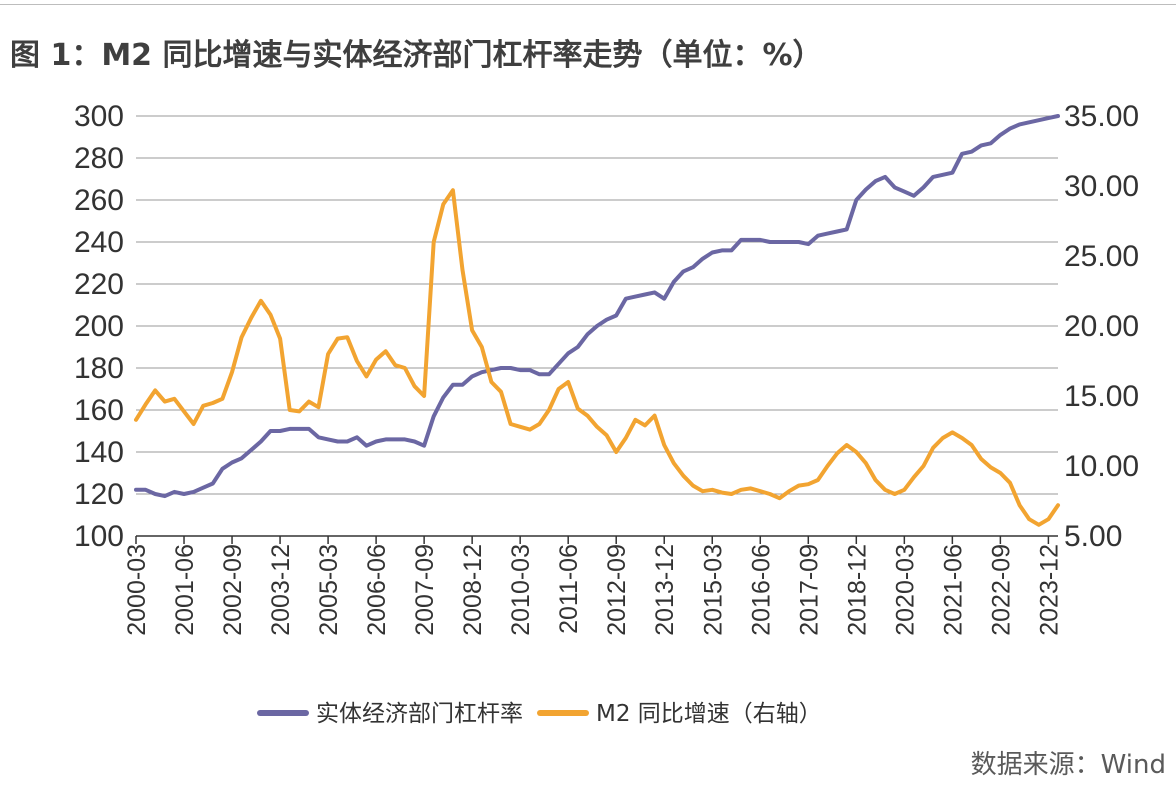  I want to click on right-axis-ticks: 5.00 10.00 15.00 20.00 25.00 30.00 35.00, so click(1101, 326).